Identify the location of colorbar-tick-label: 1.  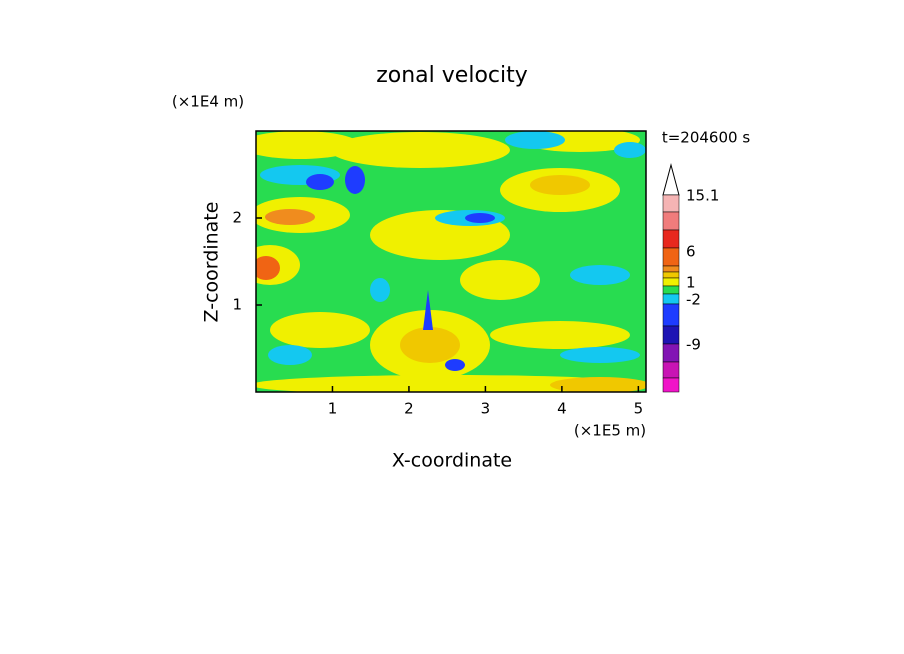
(691, 283).